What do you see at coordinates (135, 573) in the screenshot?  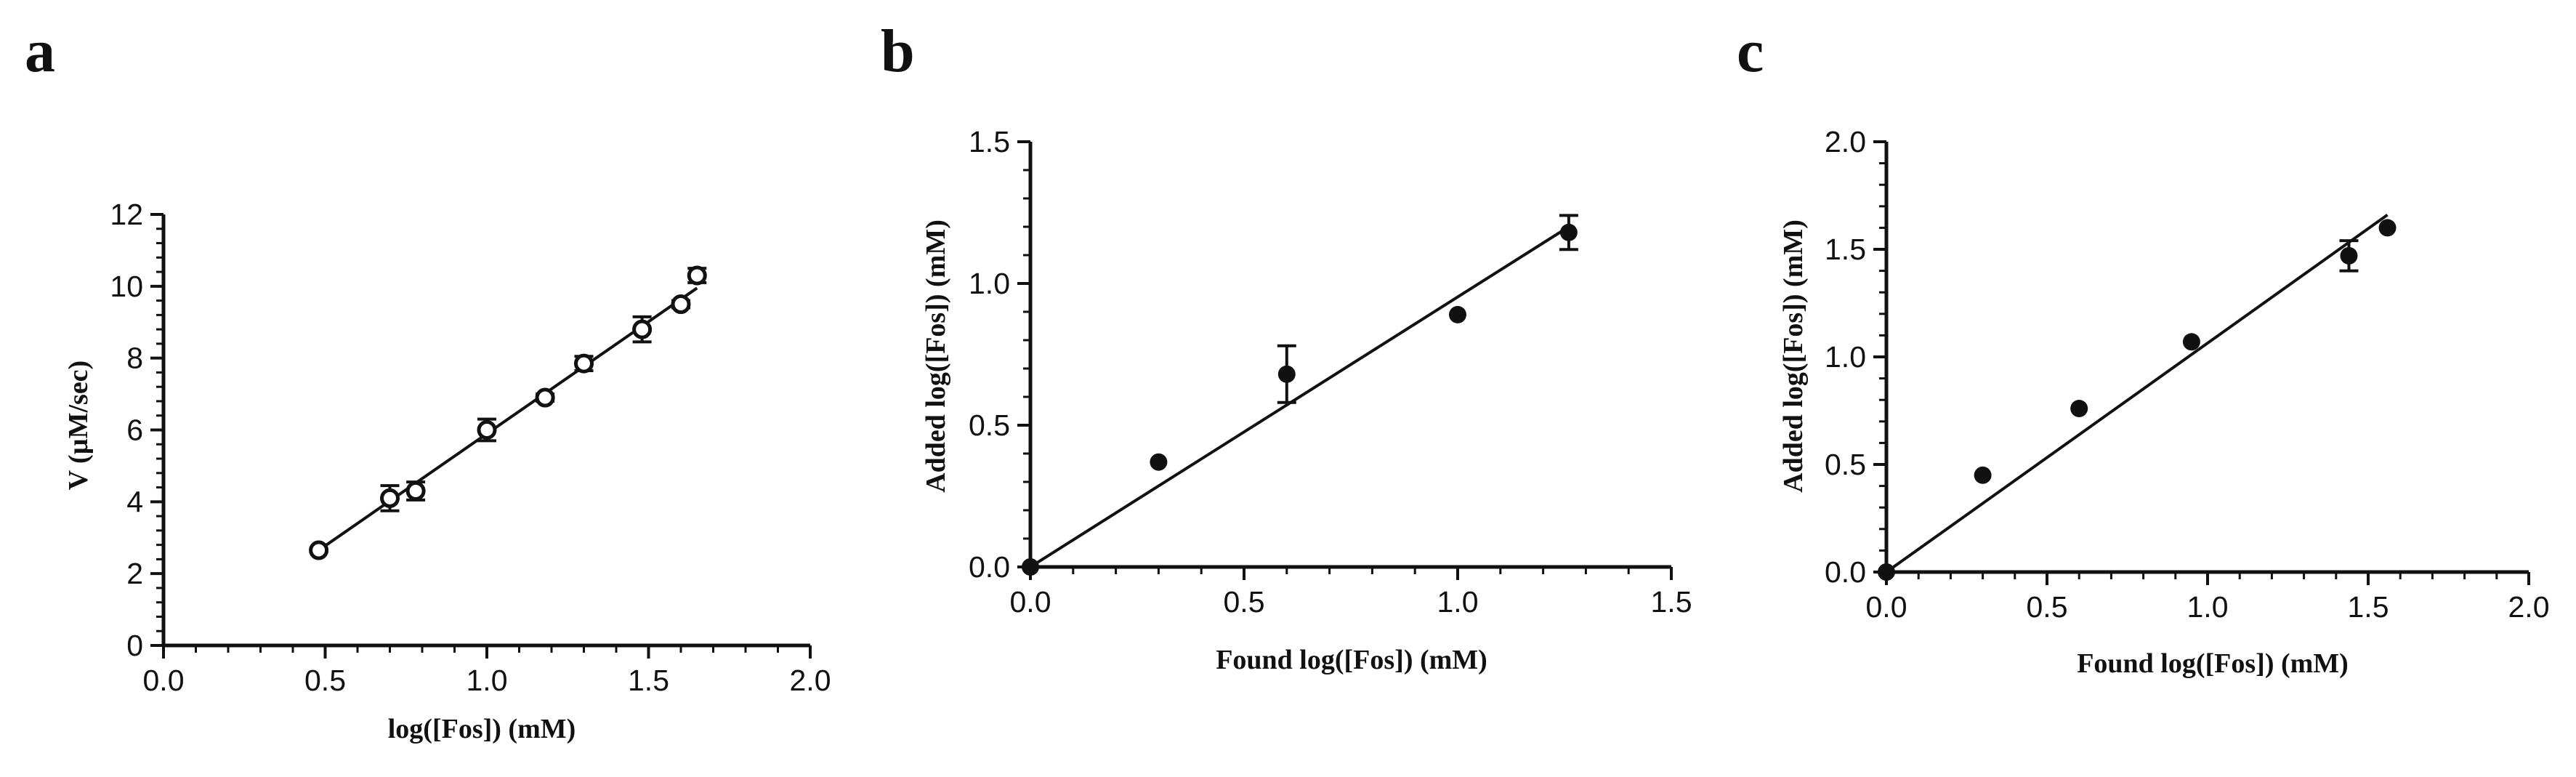 I see `panel-a-y-tick-label: 2` at bounding box center [135, 573].